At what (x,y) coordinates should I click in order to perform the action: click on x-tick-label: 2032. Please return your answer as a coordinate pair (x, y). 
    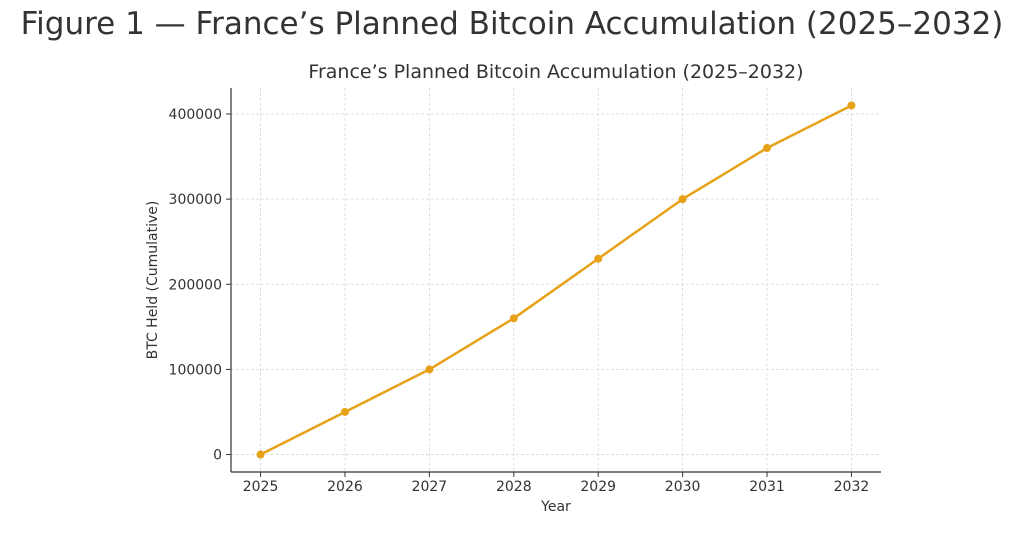
    Looking at the image, I should click on (852, 487).